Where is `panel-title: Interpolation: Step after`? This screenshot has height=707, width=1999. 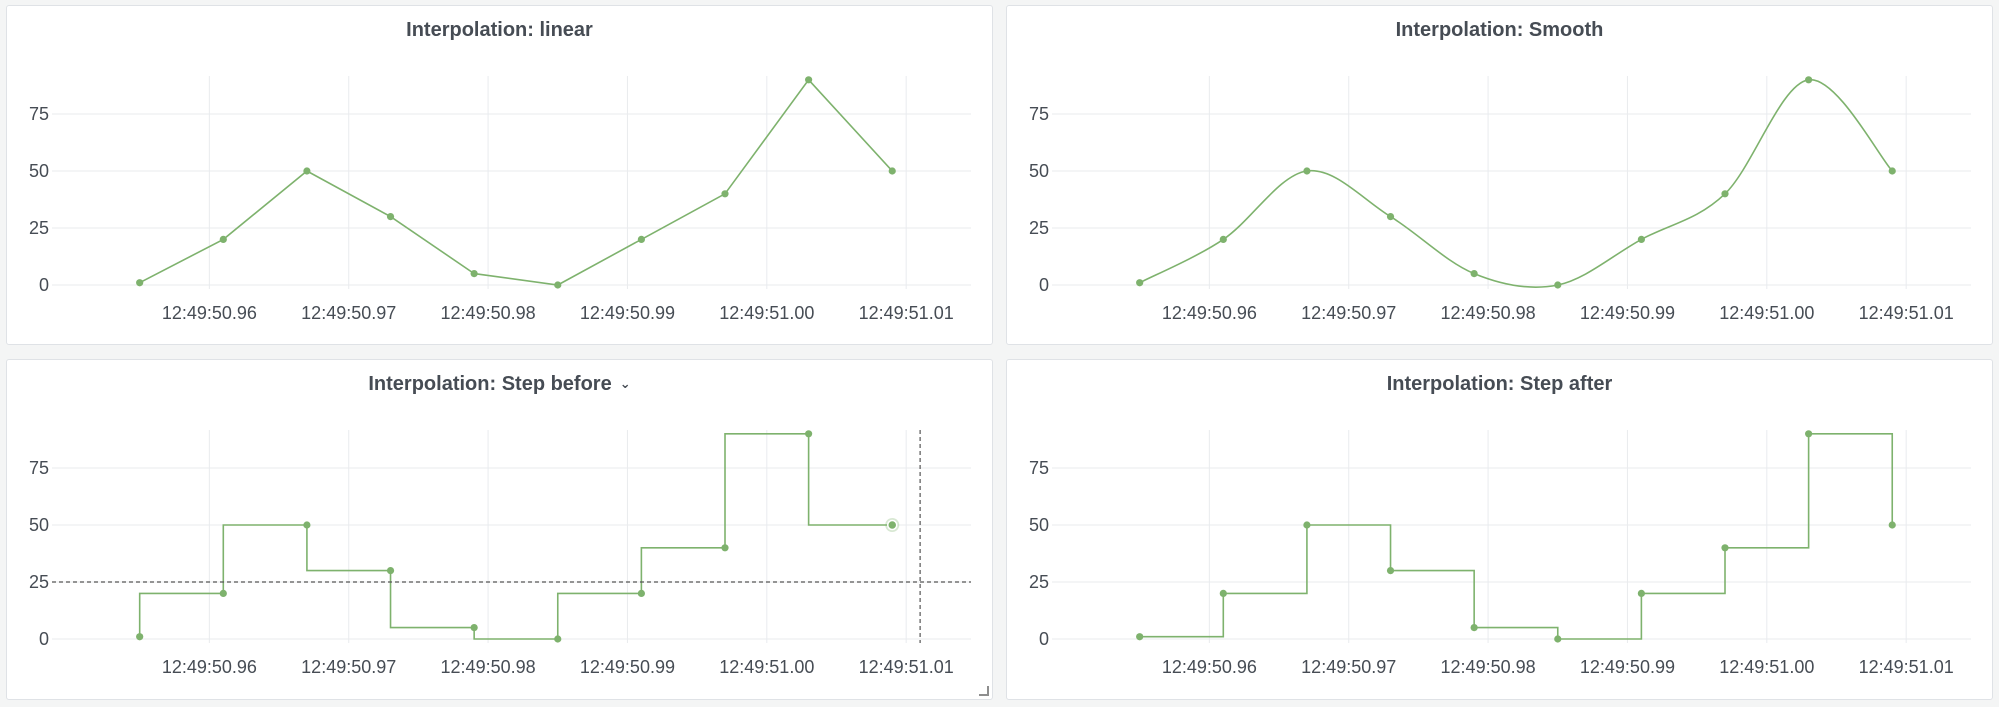 panel-title: Interpolation: Step after is located at coordinates (1499, 384).